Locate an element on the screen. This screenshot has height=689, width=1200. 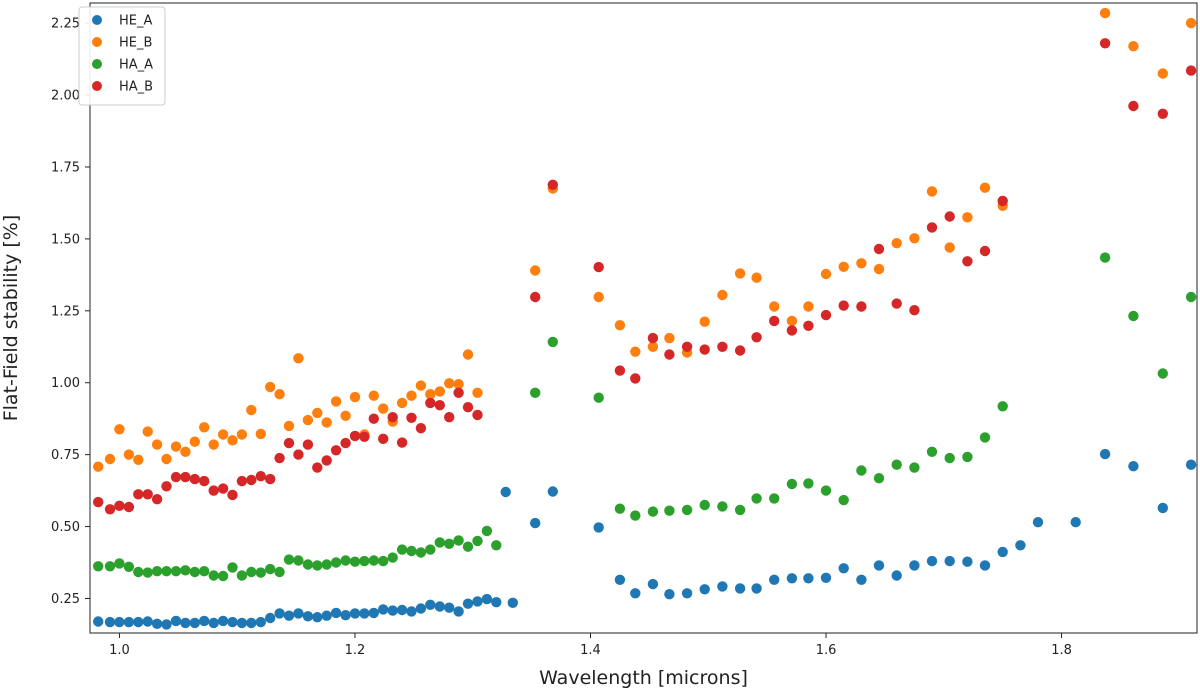
y-tick-label: 1.25 is located at coordinates (65, 311).